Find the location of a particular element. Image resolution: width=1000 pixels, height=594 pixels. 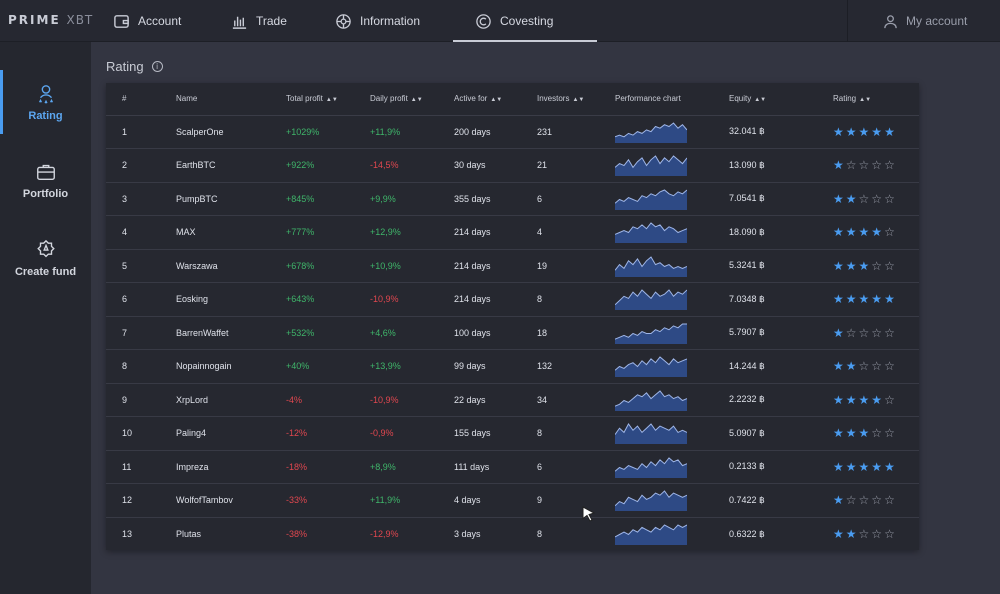

fund-name: PumpBTC is located at coordinates (231, 199).